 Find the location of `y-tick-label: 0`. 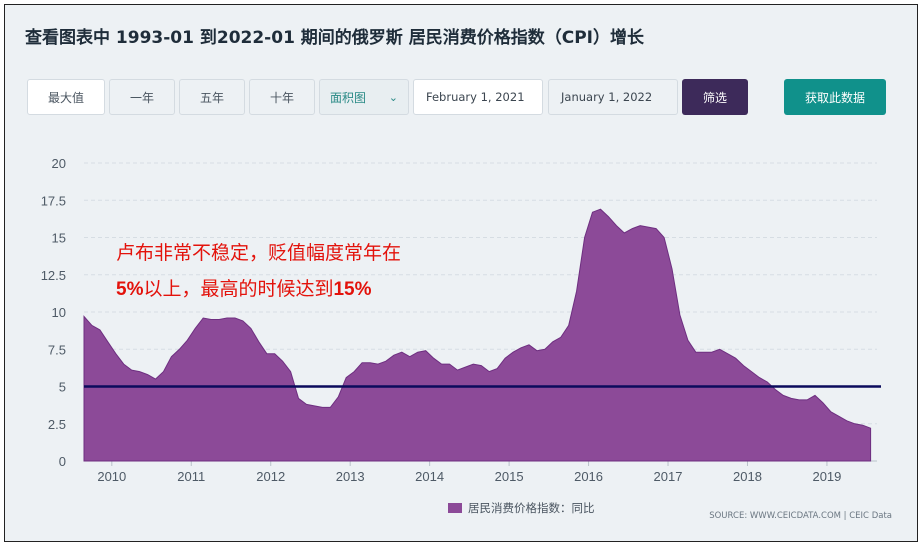

y-tick-label: 0 is located at coordinates (62, 461).